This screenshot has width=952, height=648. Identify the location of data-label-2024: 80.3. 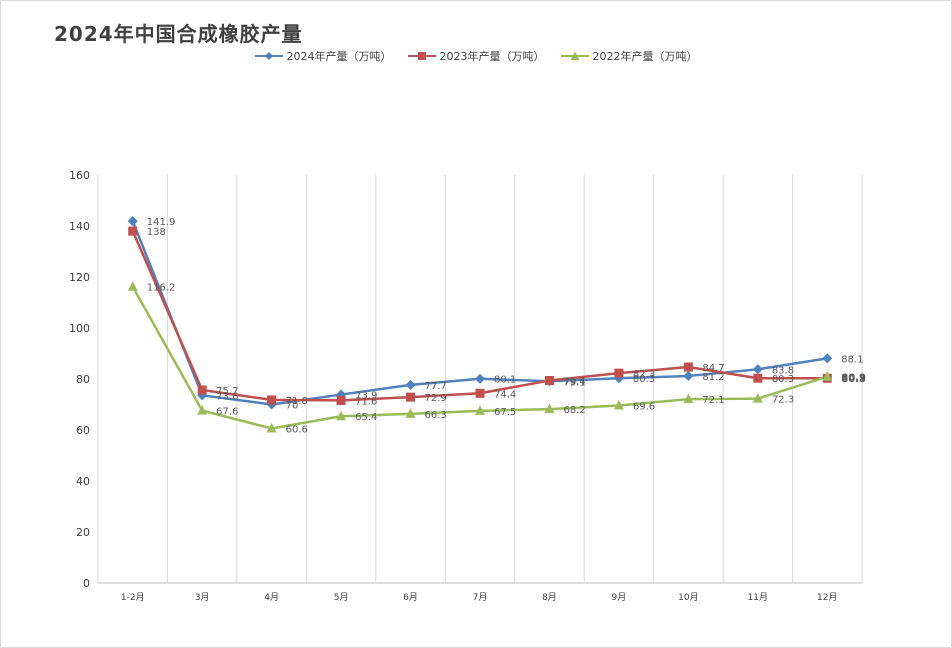
(644, 379).